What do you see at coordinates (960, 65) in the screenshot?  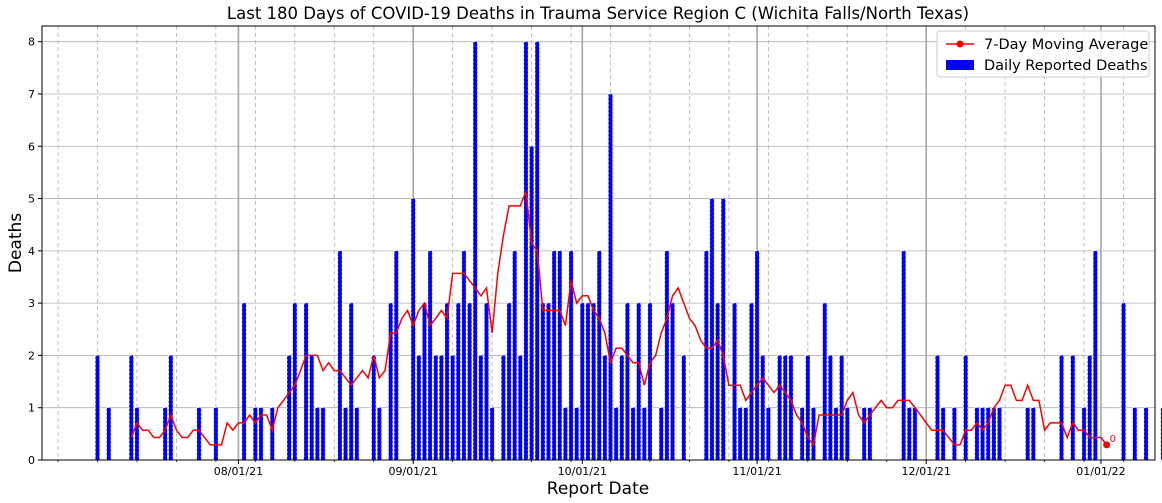 I see `legend-bar-swatch` at bounding box center [960, 65].